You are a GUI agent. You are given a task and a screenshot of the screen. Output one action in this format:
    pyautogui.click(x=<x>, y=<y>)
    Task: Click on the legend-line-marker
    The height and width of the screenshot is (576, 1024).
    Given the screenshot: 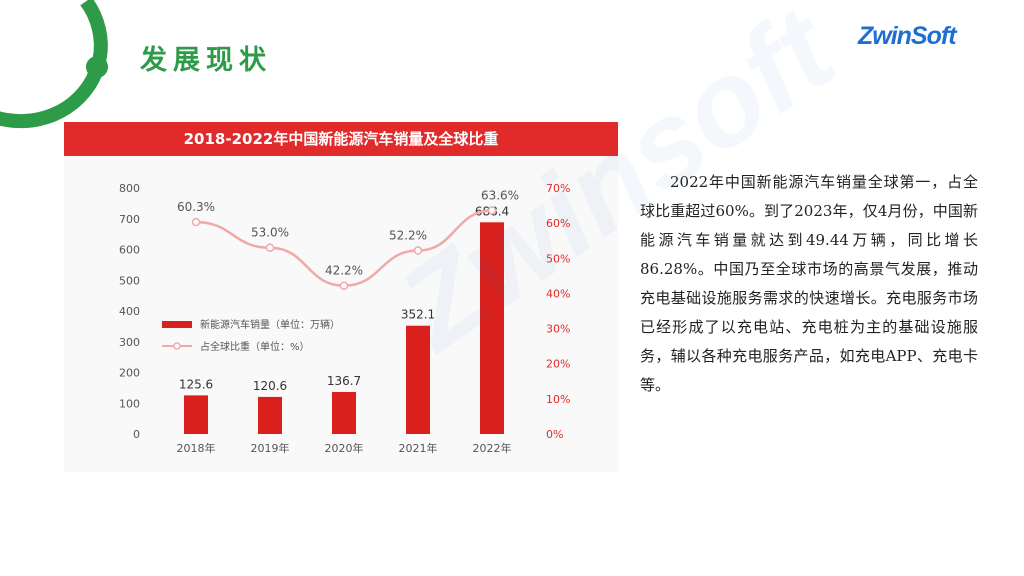 What is the action you would take?
    pyautogui.click(x=177, y=346)
    